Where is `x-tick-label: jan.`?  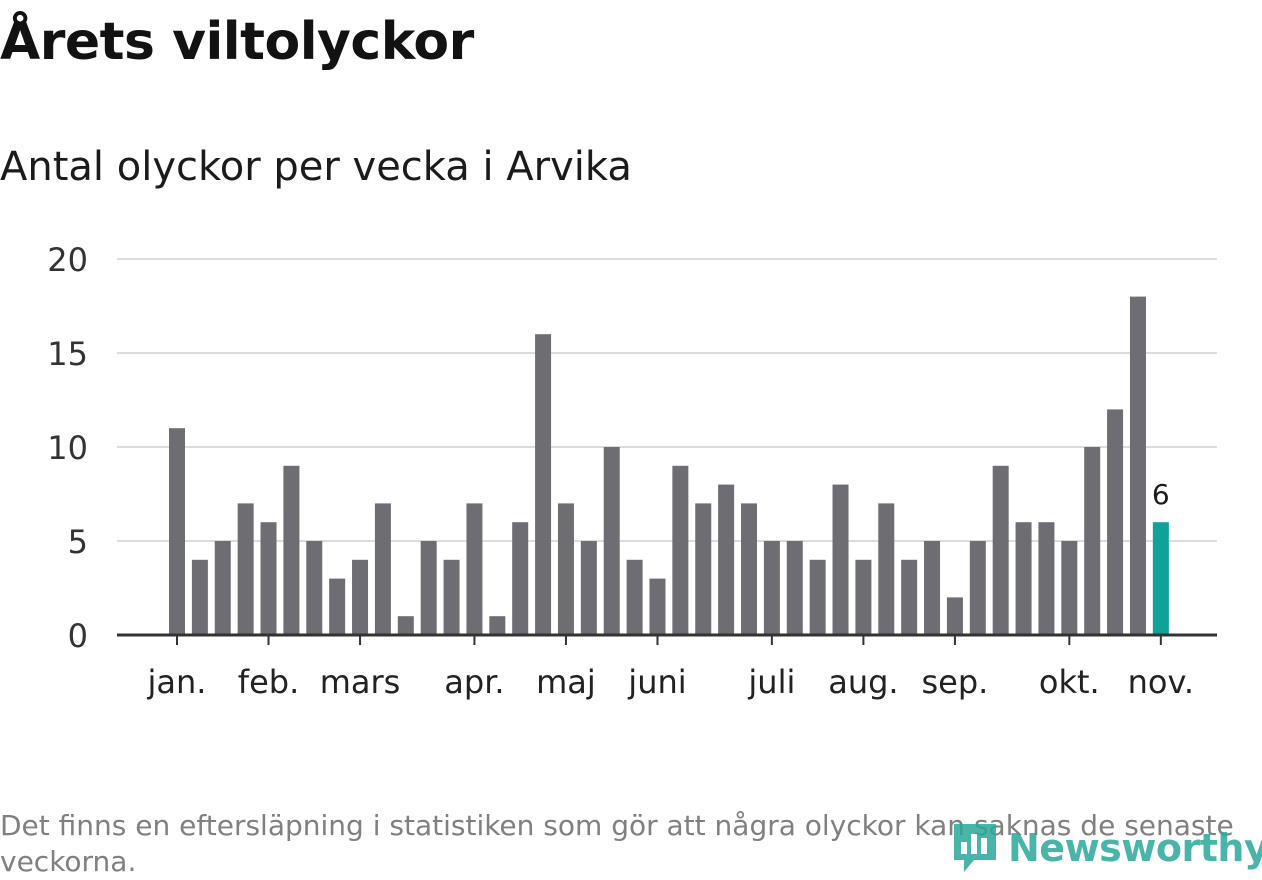
x-tick-label: jan. is located at coordinates (177, 682).